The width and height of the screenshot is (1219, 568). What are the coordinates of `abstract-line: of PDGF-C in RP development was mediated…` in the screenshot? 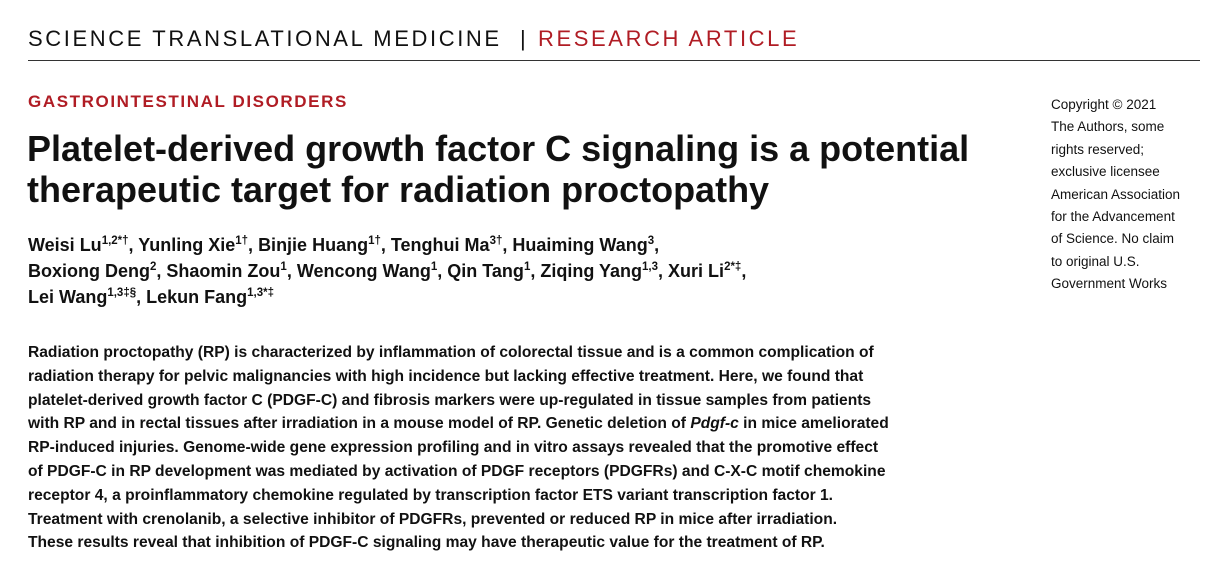 It's located at (457, 471).